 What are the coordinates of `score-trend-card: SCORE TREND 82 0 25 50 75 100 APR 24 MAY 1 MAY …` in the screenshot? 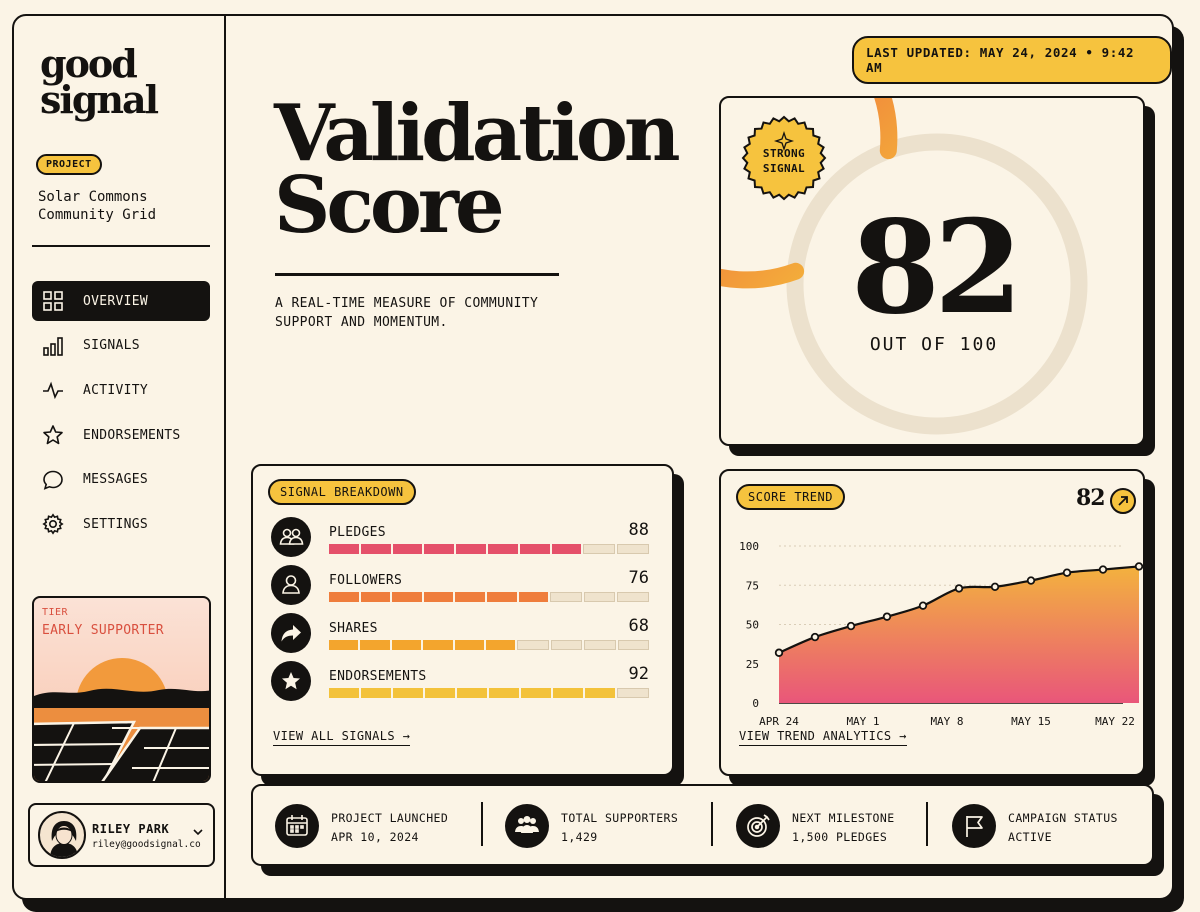 It's located at (932, 622).